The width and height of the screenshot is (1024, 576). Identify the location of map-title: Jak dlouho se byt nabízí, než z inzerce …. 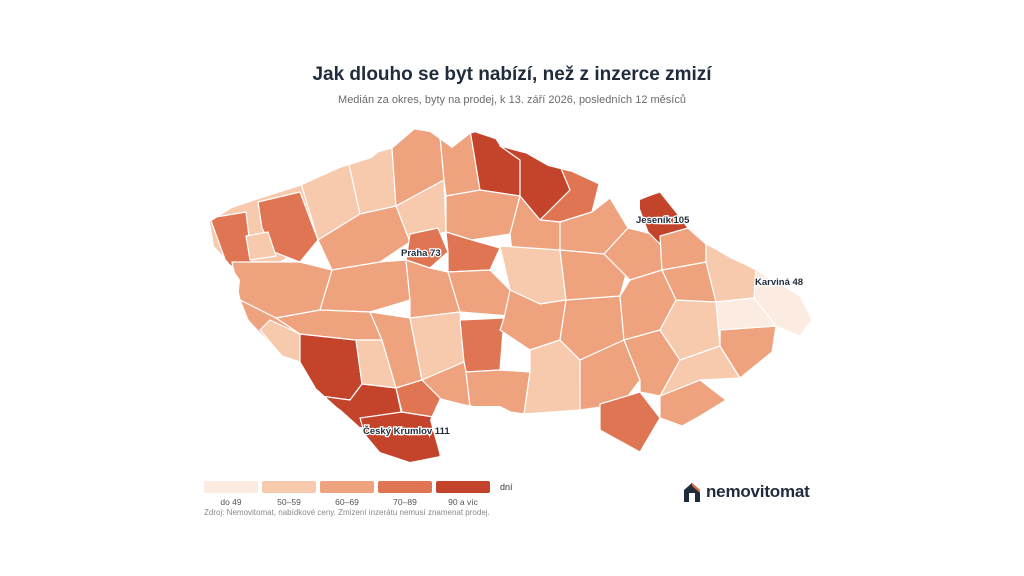
(512, 74).